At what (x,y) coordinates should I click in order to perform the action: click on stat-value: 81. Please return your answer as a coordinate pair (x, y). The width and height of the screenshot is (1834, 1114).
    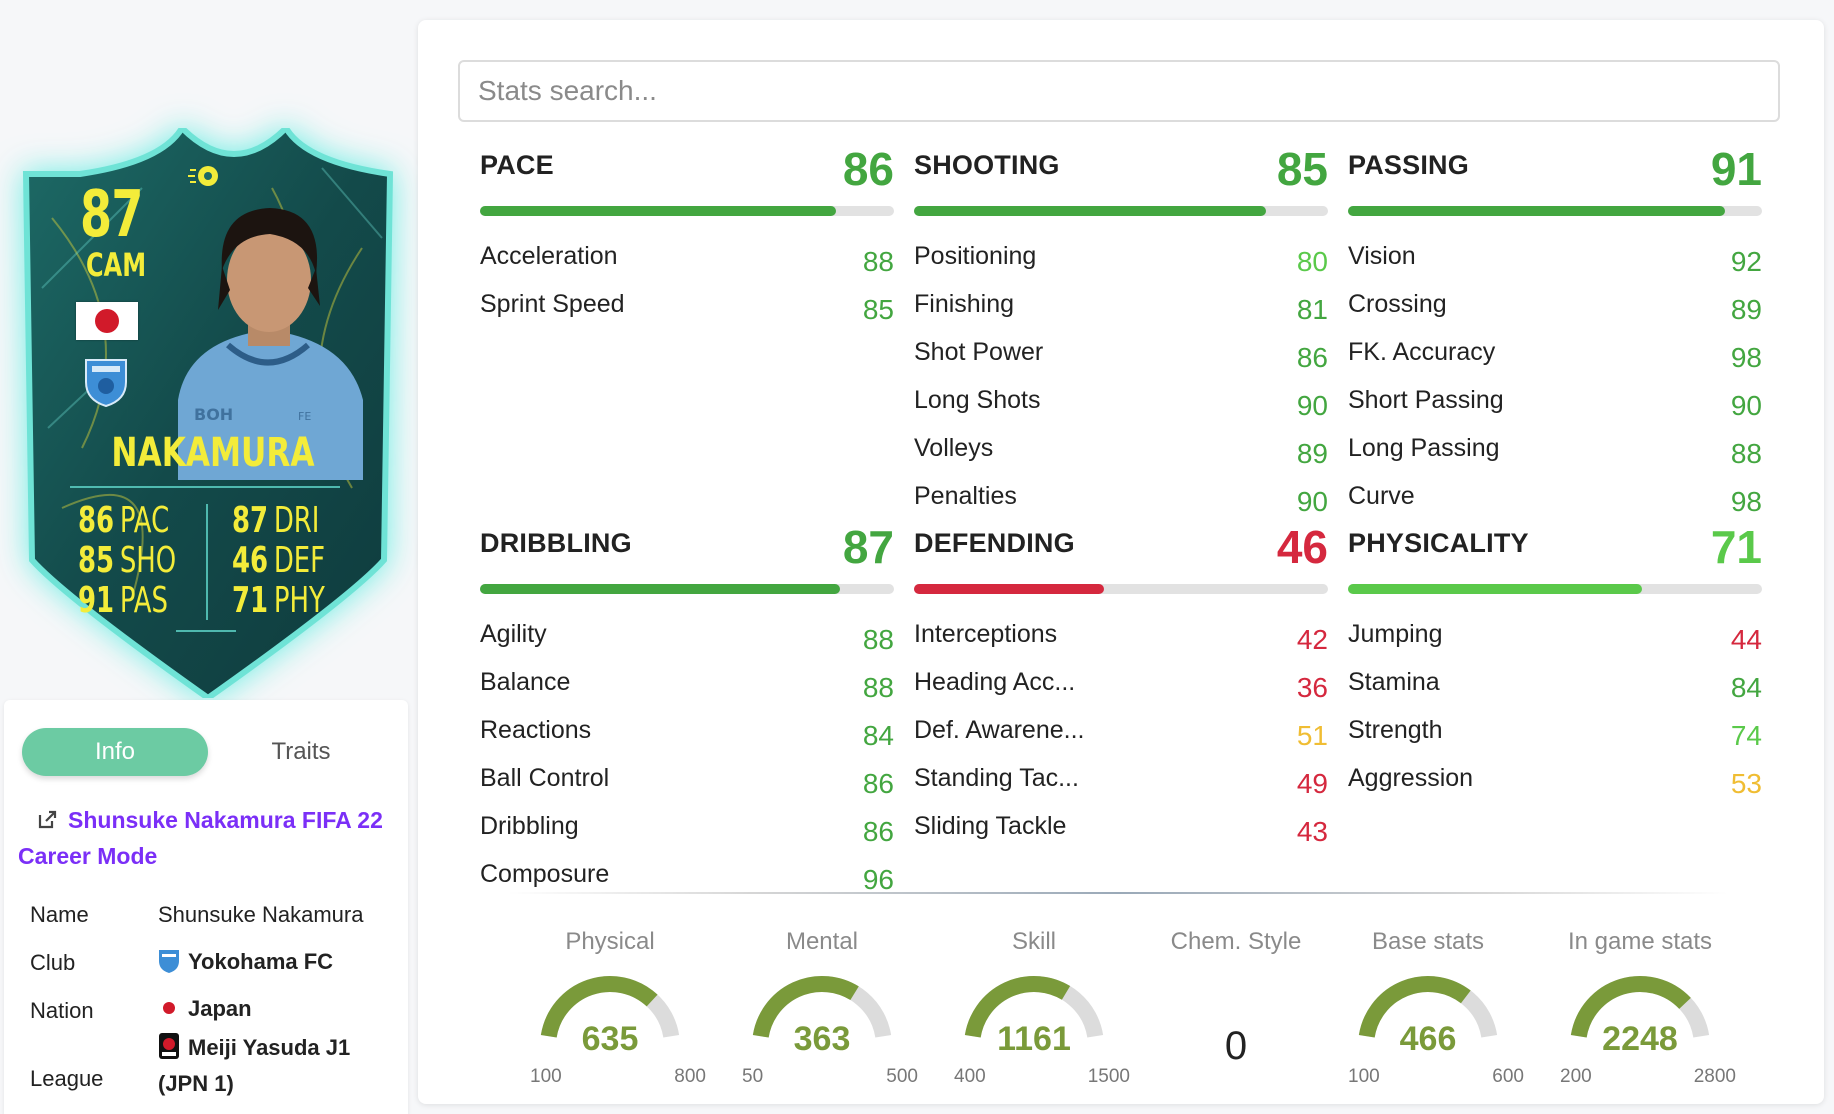
    Looking at the image, I should click on (1312, 309).